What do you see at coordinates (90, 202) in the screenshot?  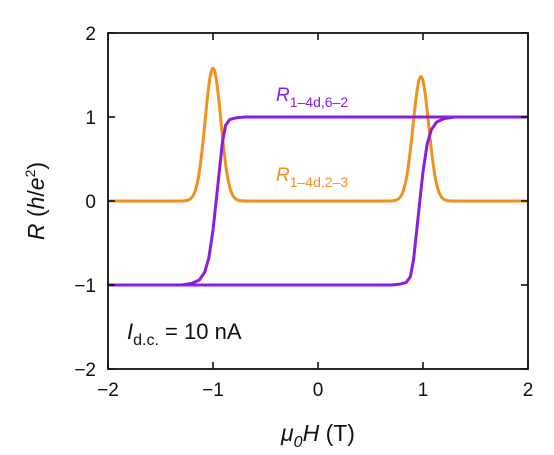 I see `y-tick-label: 0` at bounding box center [90, 202].